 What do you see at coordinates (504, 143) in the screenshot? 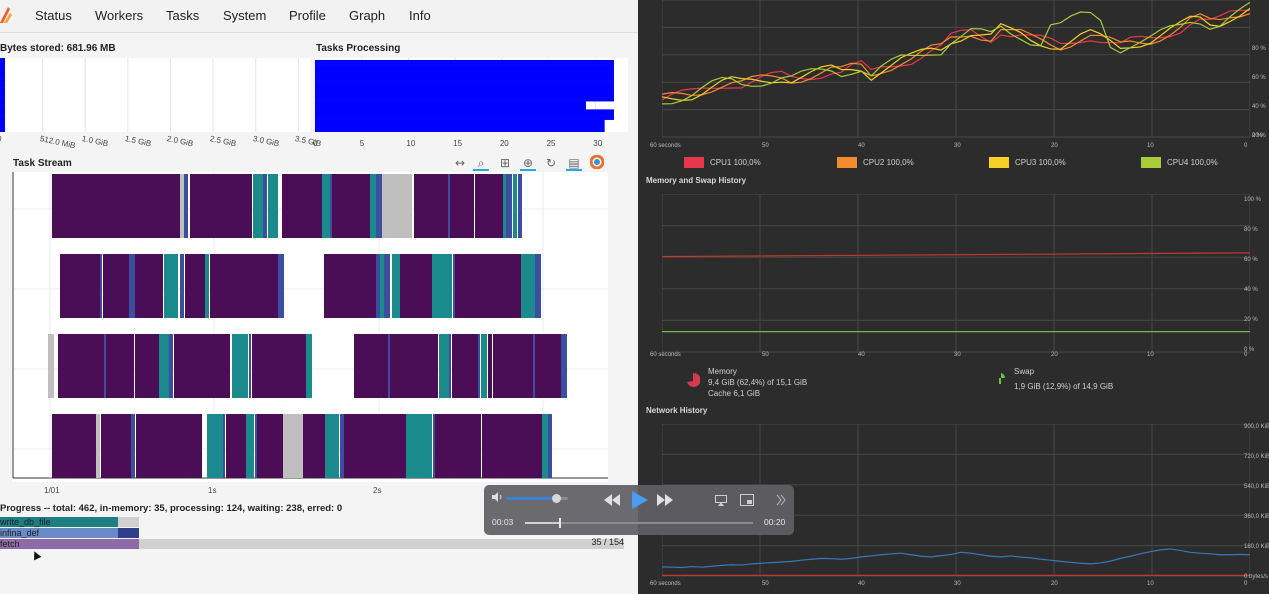
I see `processing-tick: 20` at bounding box center [504, 143].